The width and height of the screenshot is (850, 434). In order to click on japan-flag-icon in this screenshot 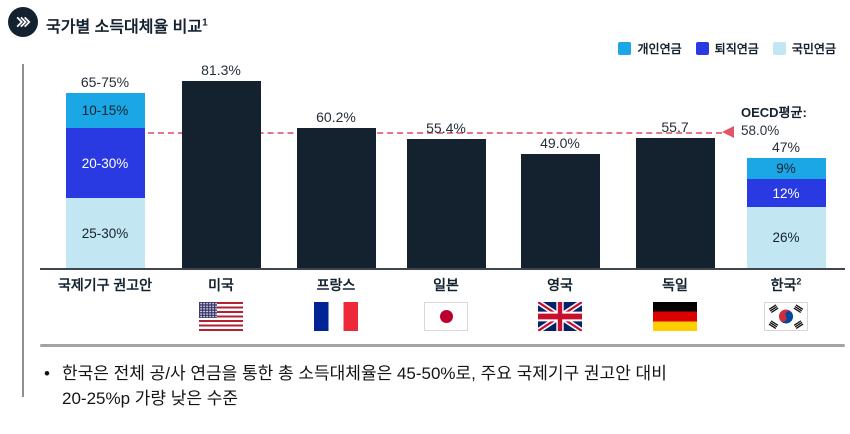, I will do `click(446, 316)`.